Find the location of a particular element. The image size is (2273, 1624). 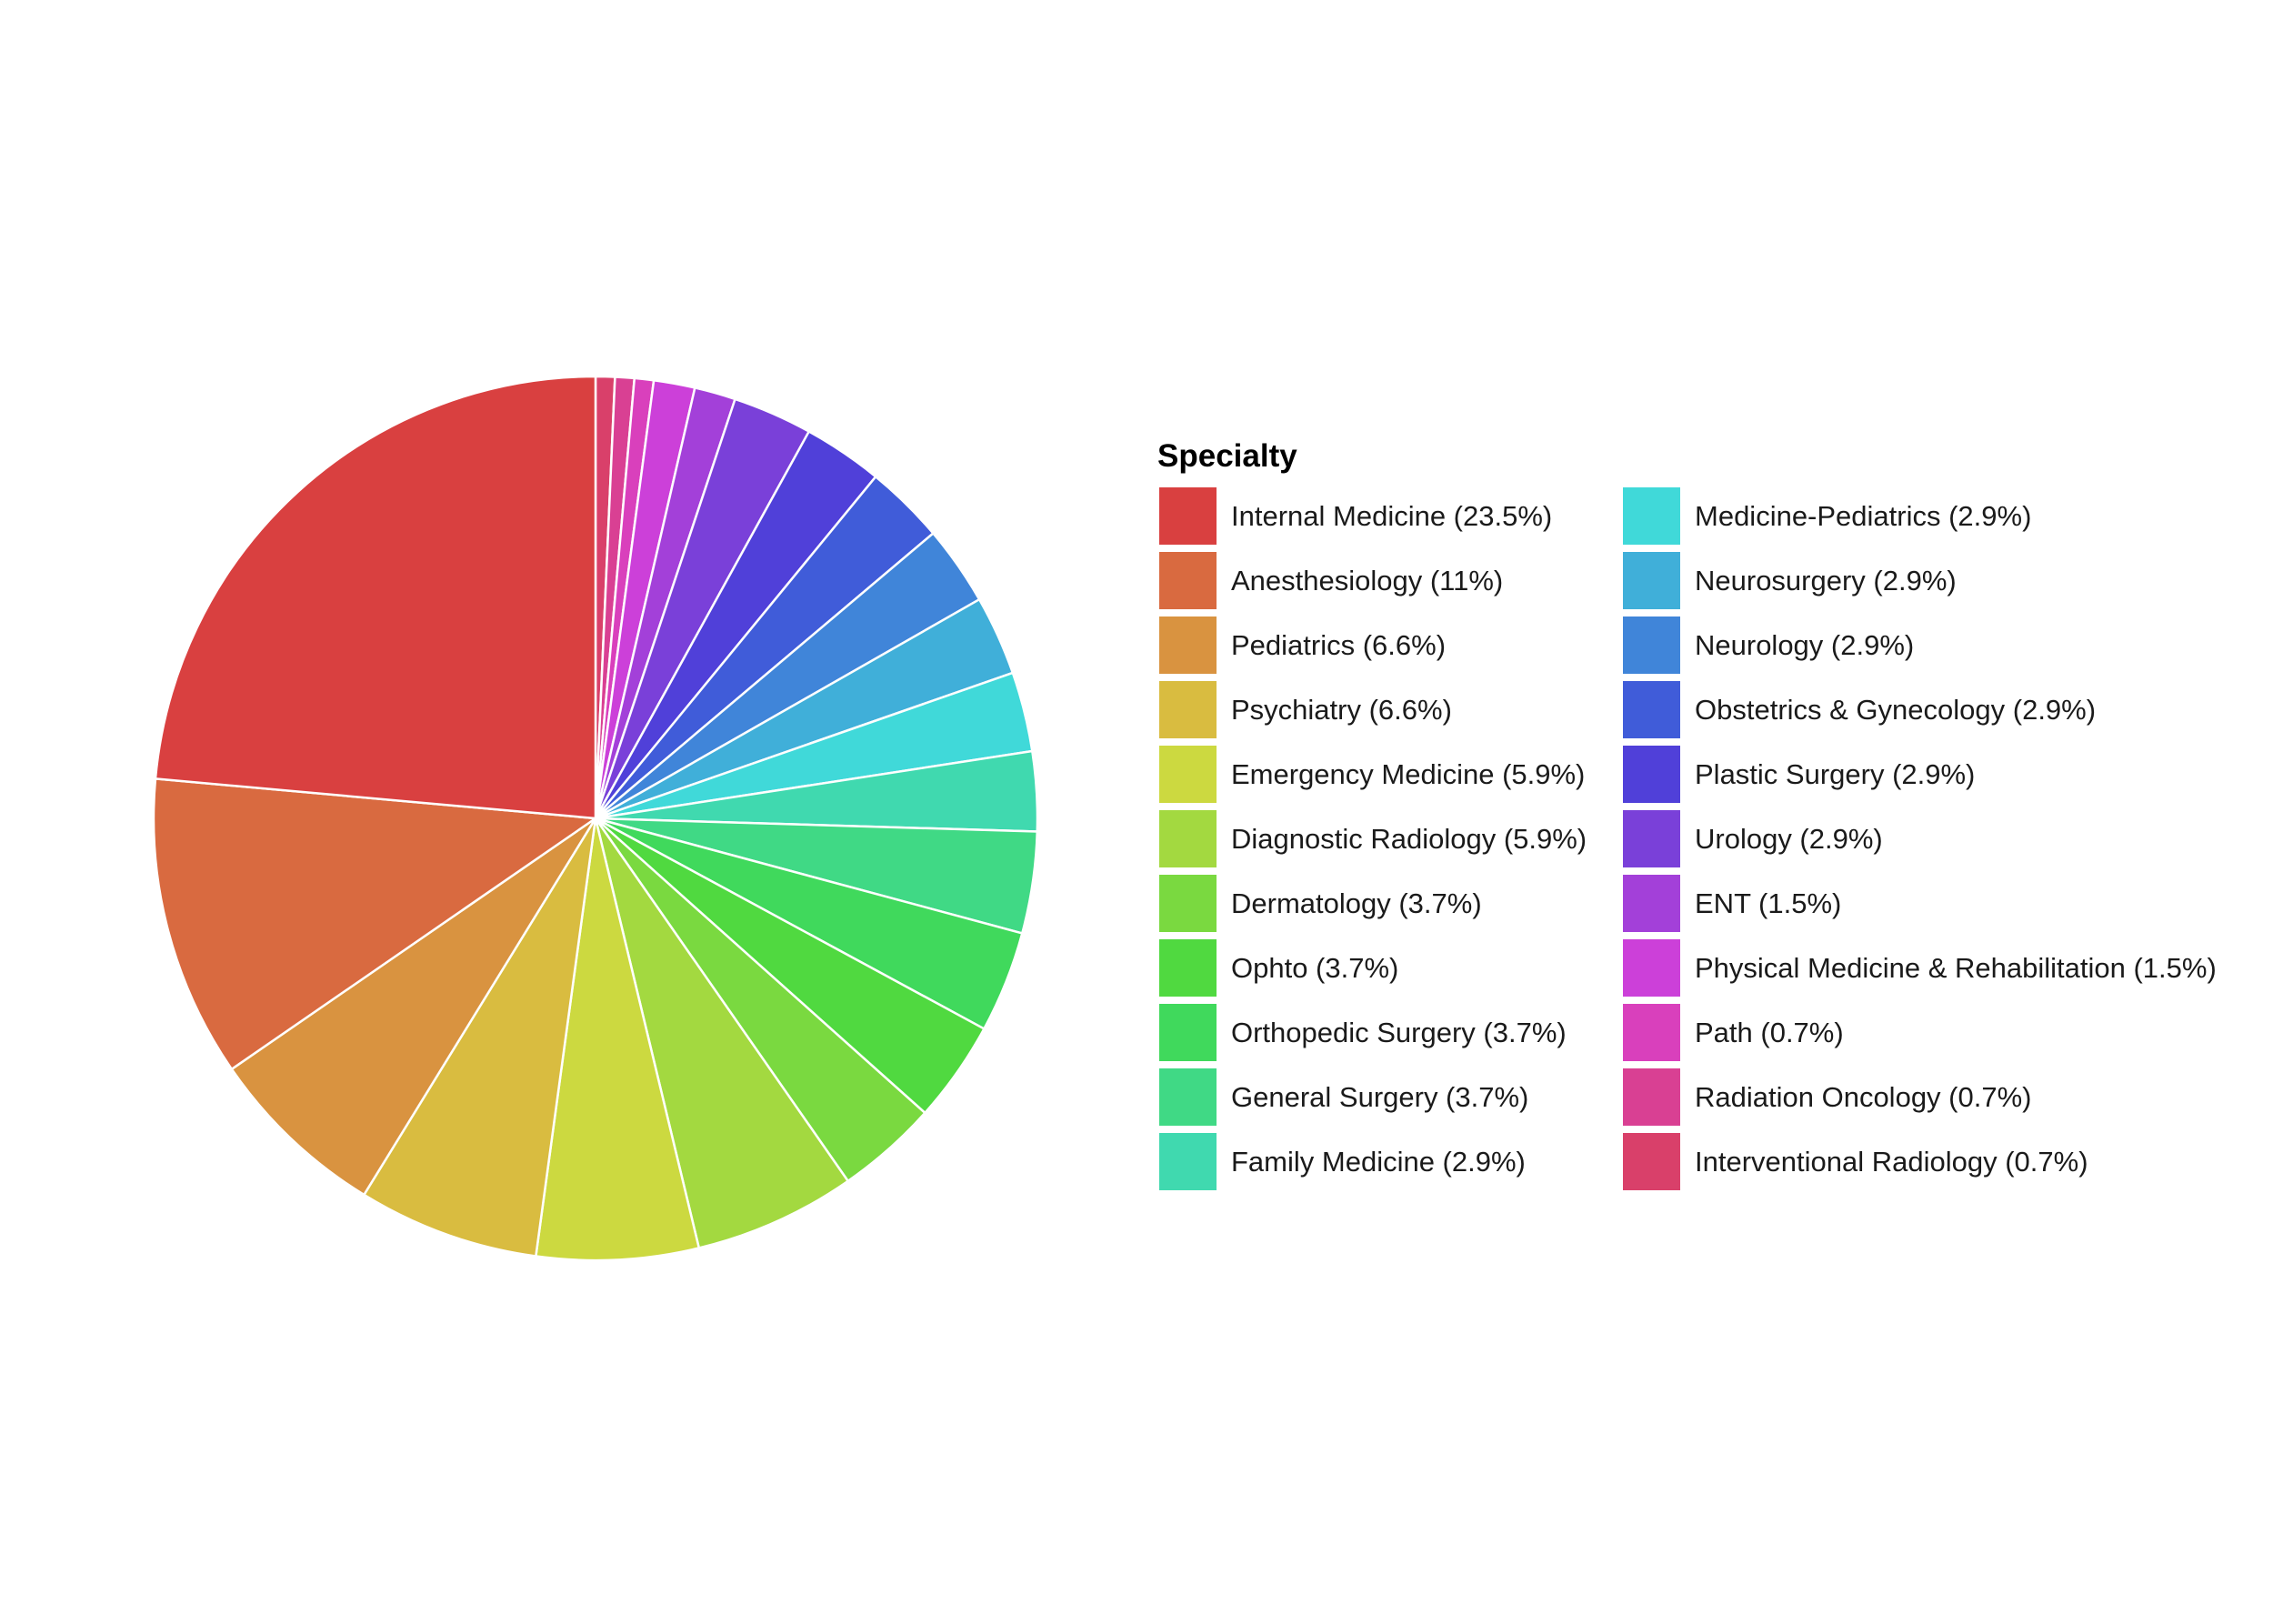

legend-label: Obstetrics & Gynecology (2.9%) is located at coordinates (1896, 709).